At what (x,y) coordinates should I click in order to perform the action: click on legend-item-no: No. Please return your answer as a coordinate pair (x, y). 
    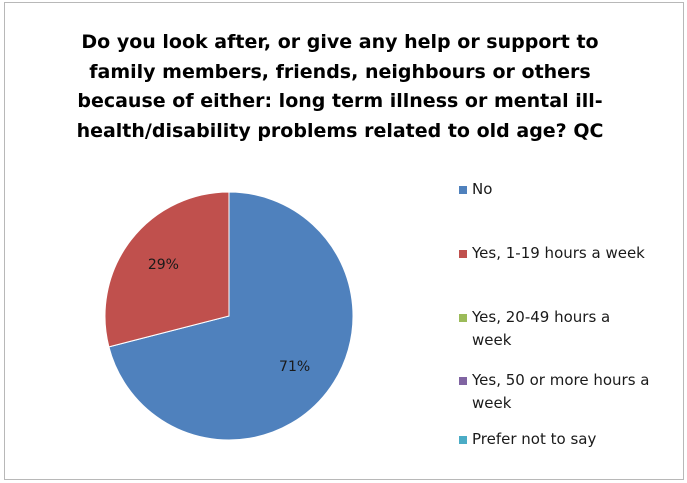
    Looking at the image, I should click on (568, 189).